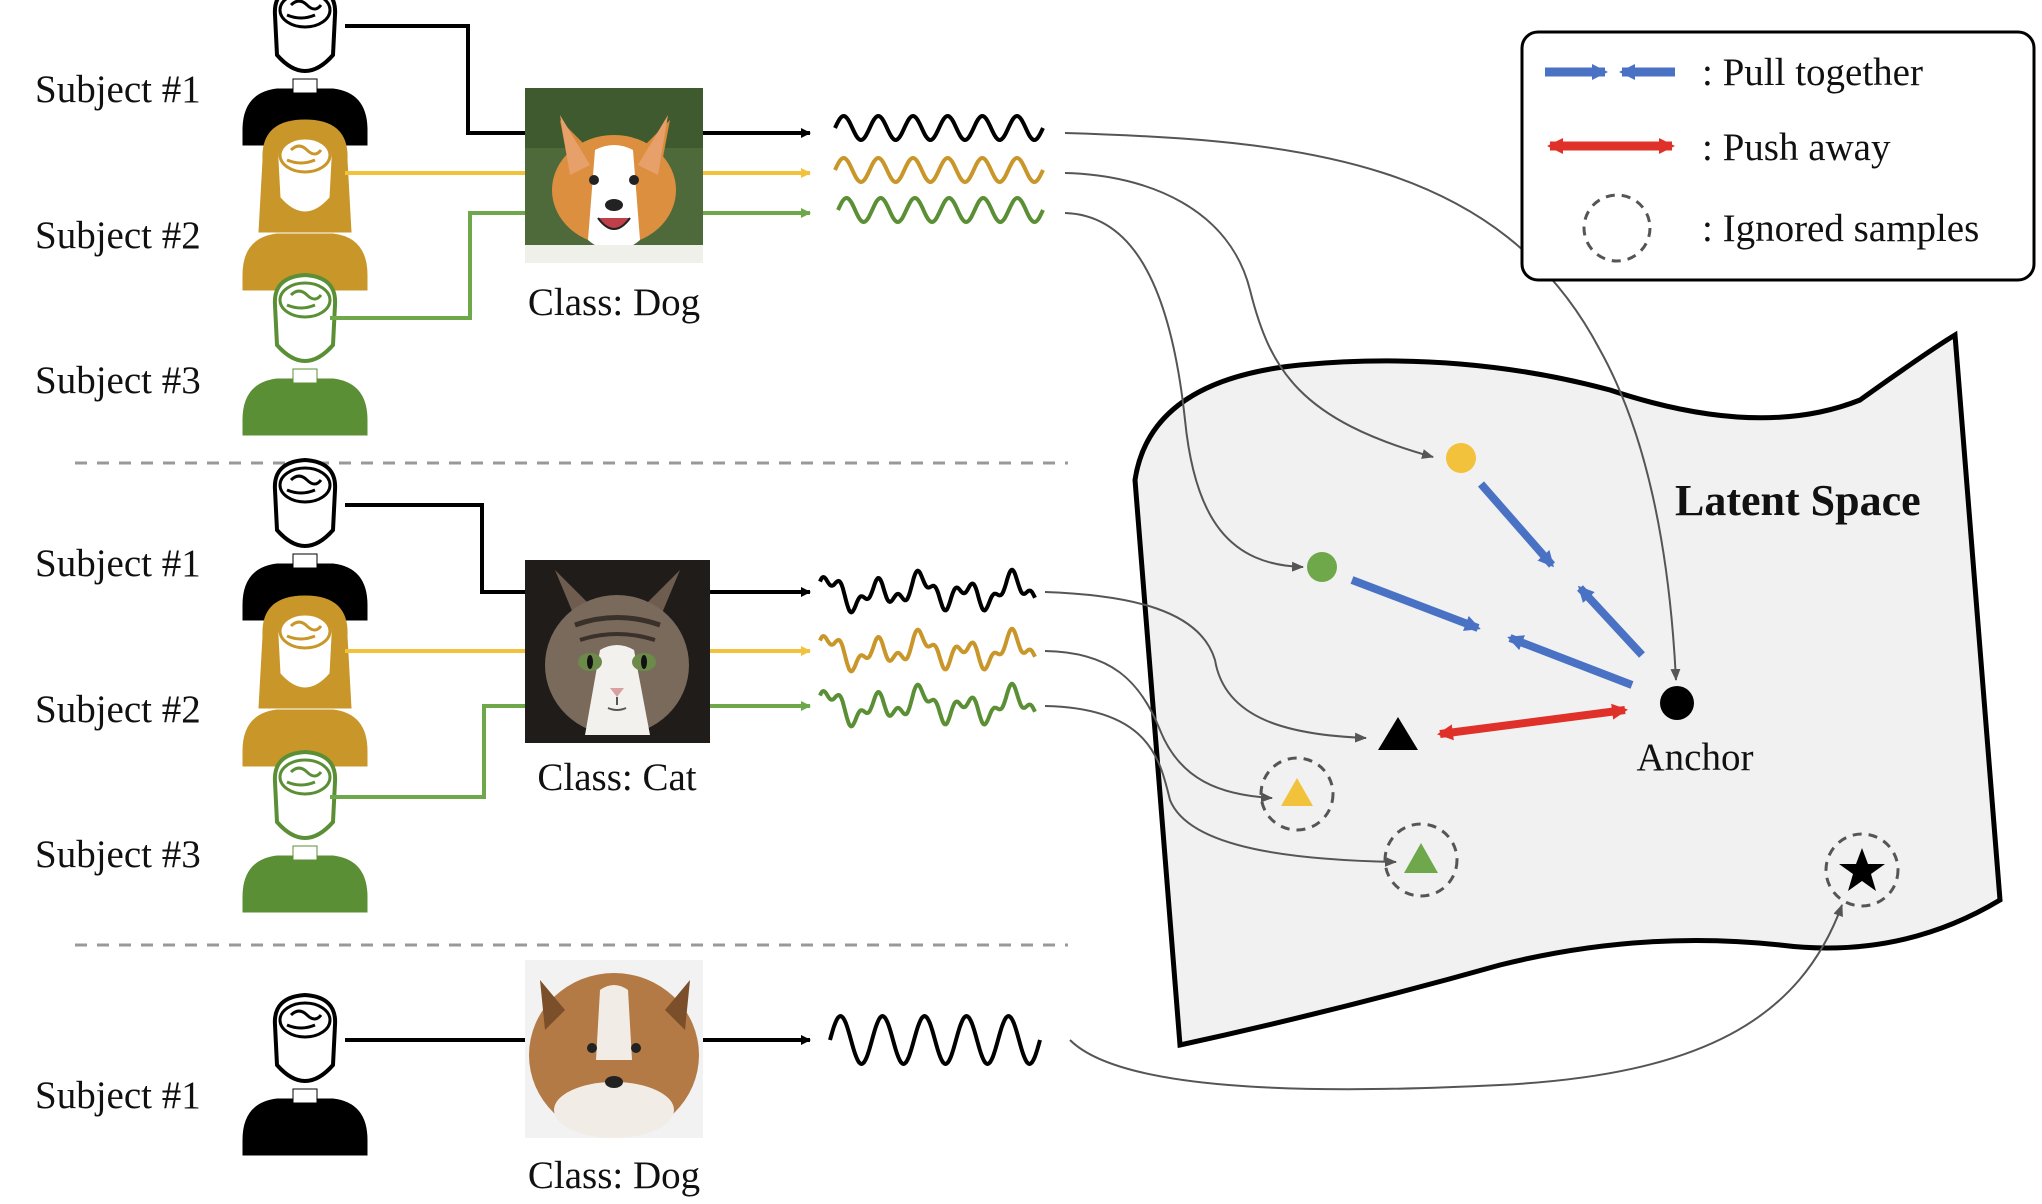 This screenshot has height=1204, width=2042. What do you see at coordinates (1322, 567) in the screenshot?
I see `green-dog-embedding` at bounding box center [1322, 567].